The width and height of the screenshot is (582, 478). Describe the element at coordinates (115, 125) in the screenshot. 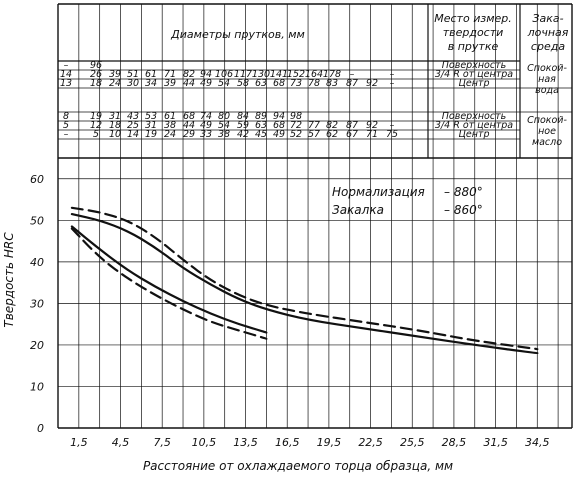

I see `table-cell-r4-c2: 18` at that location.